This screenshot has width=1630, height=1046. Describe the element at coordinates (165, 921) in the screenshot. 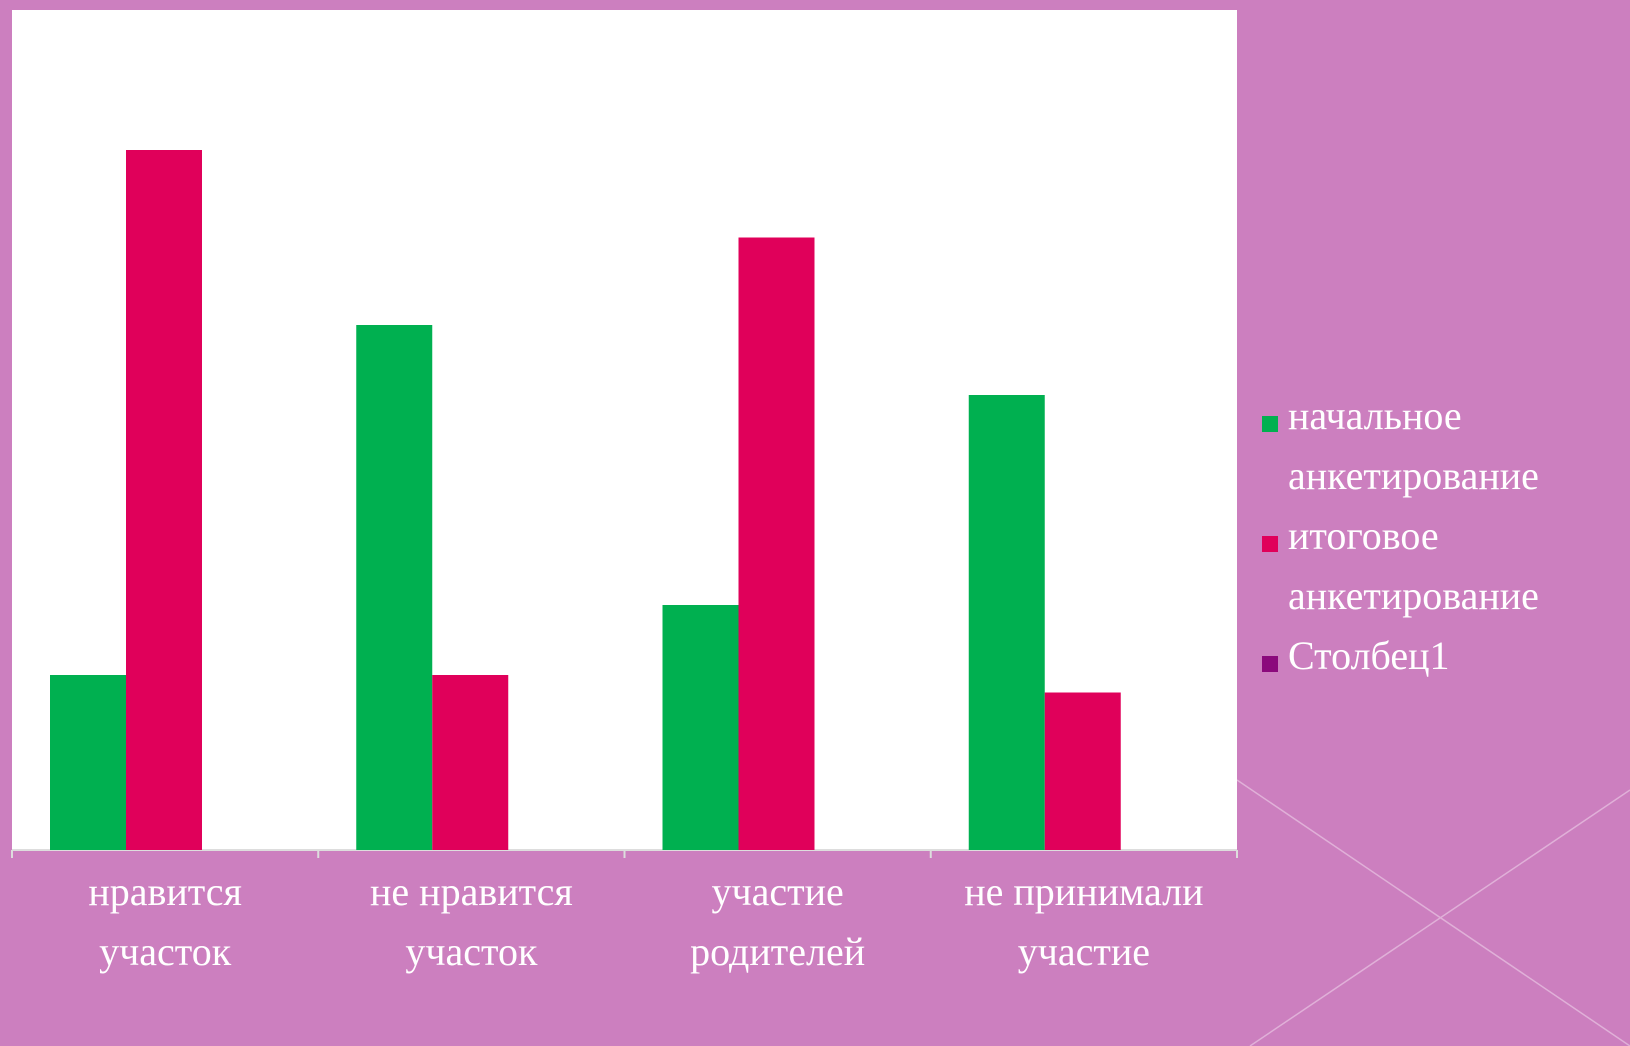

I see `x-tick-label: нравится участок` at that location.